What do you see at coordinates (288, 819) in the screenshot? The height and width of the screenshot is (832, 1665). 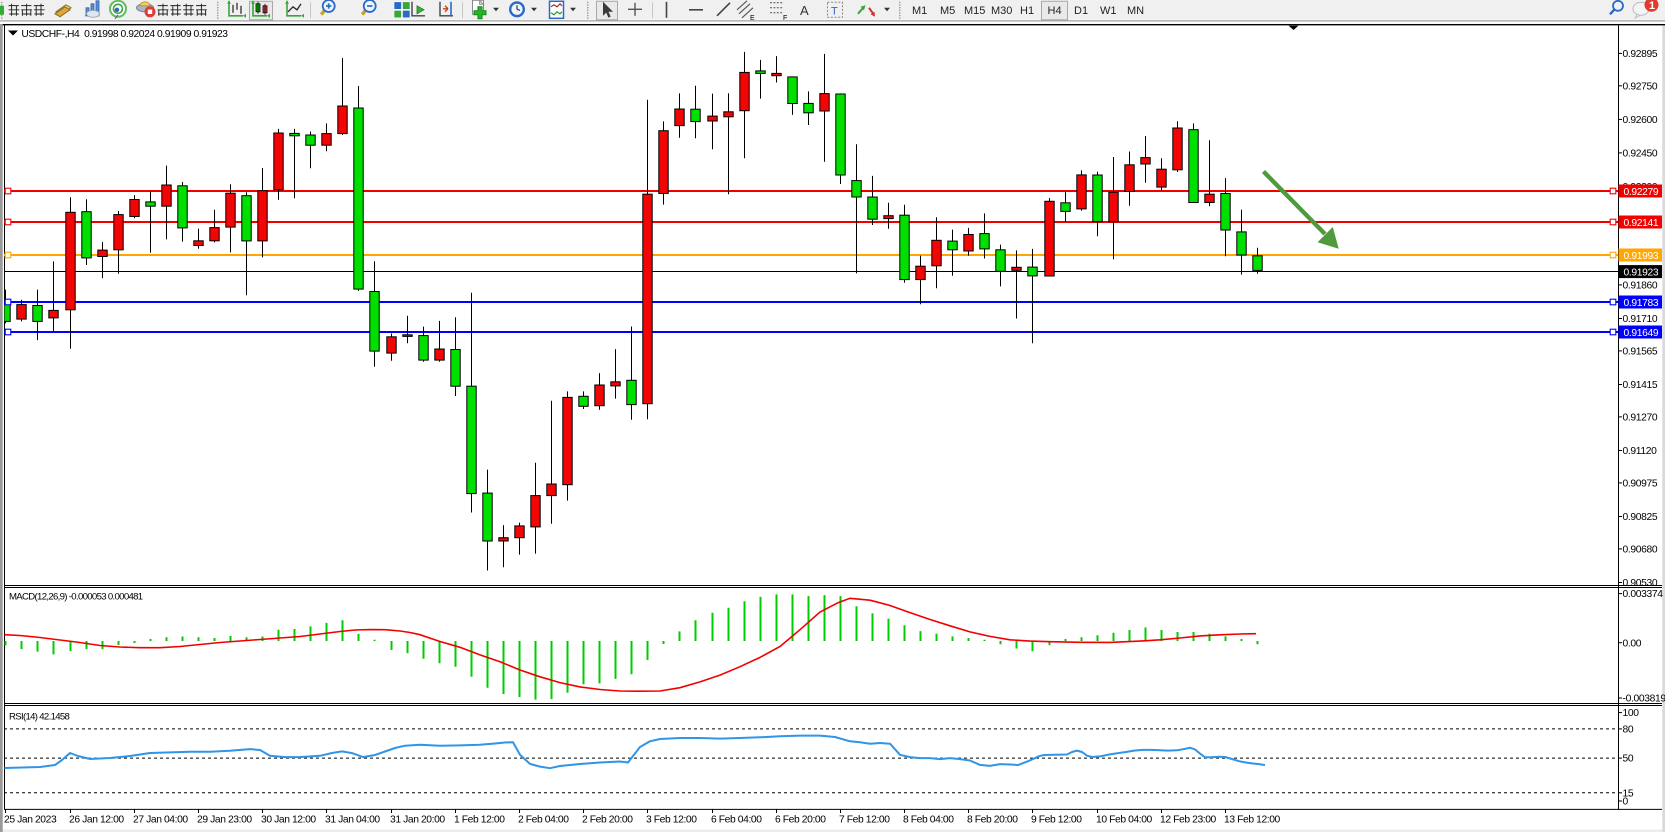 I see `svg-text: 30 Jan 12:00` at bounding box center [288, 819].